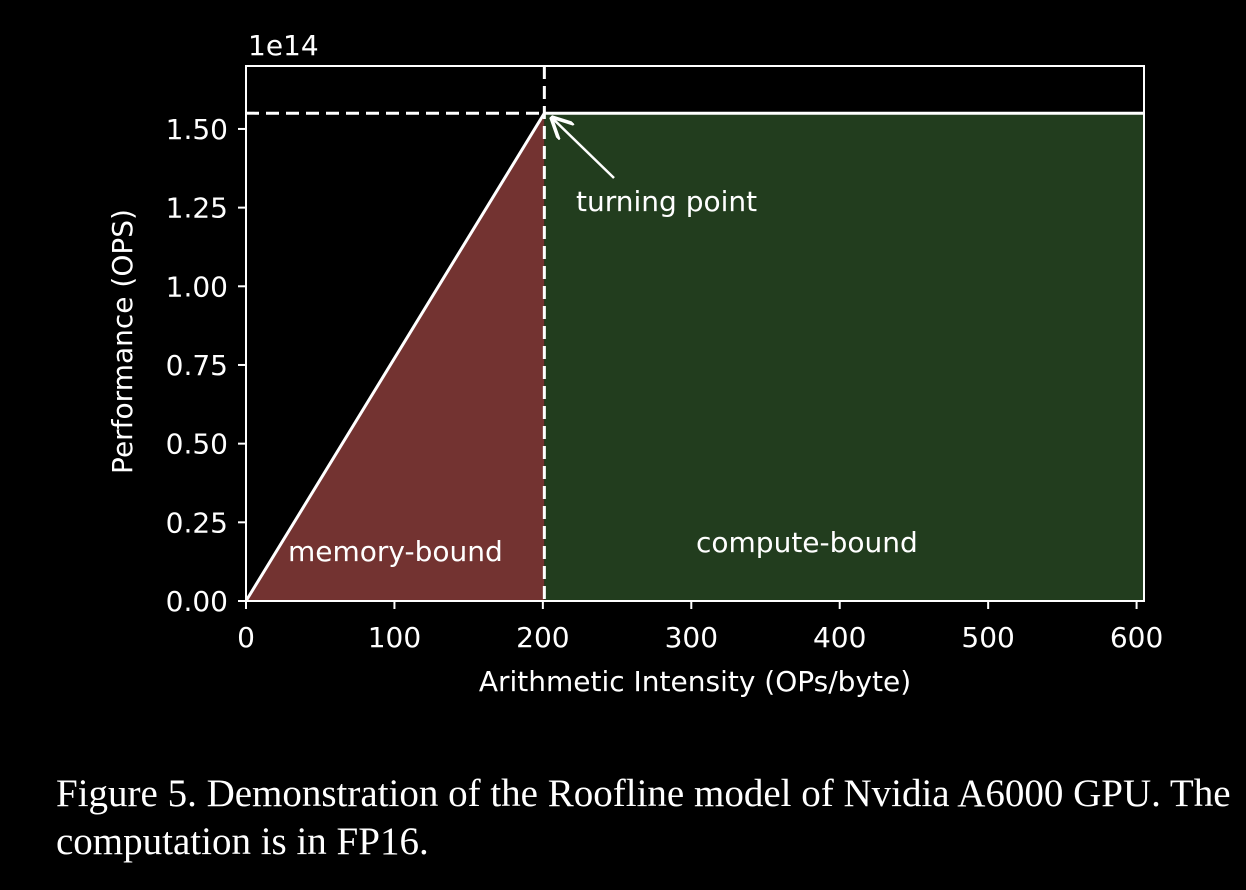 Image resolution: width=1246 pixels, height=890 pixels. I want to click on y-axis-label: Performance (OPS), so click(122, 341).